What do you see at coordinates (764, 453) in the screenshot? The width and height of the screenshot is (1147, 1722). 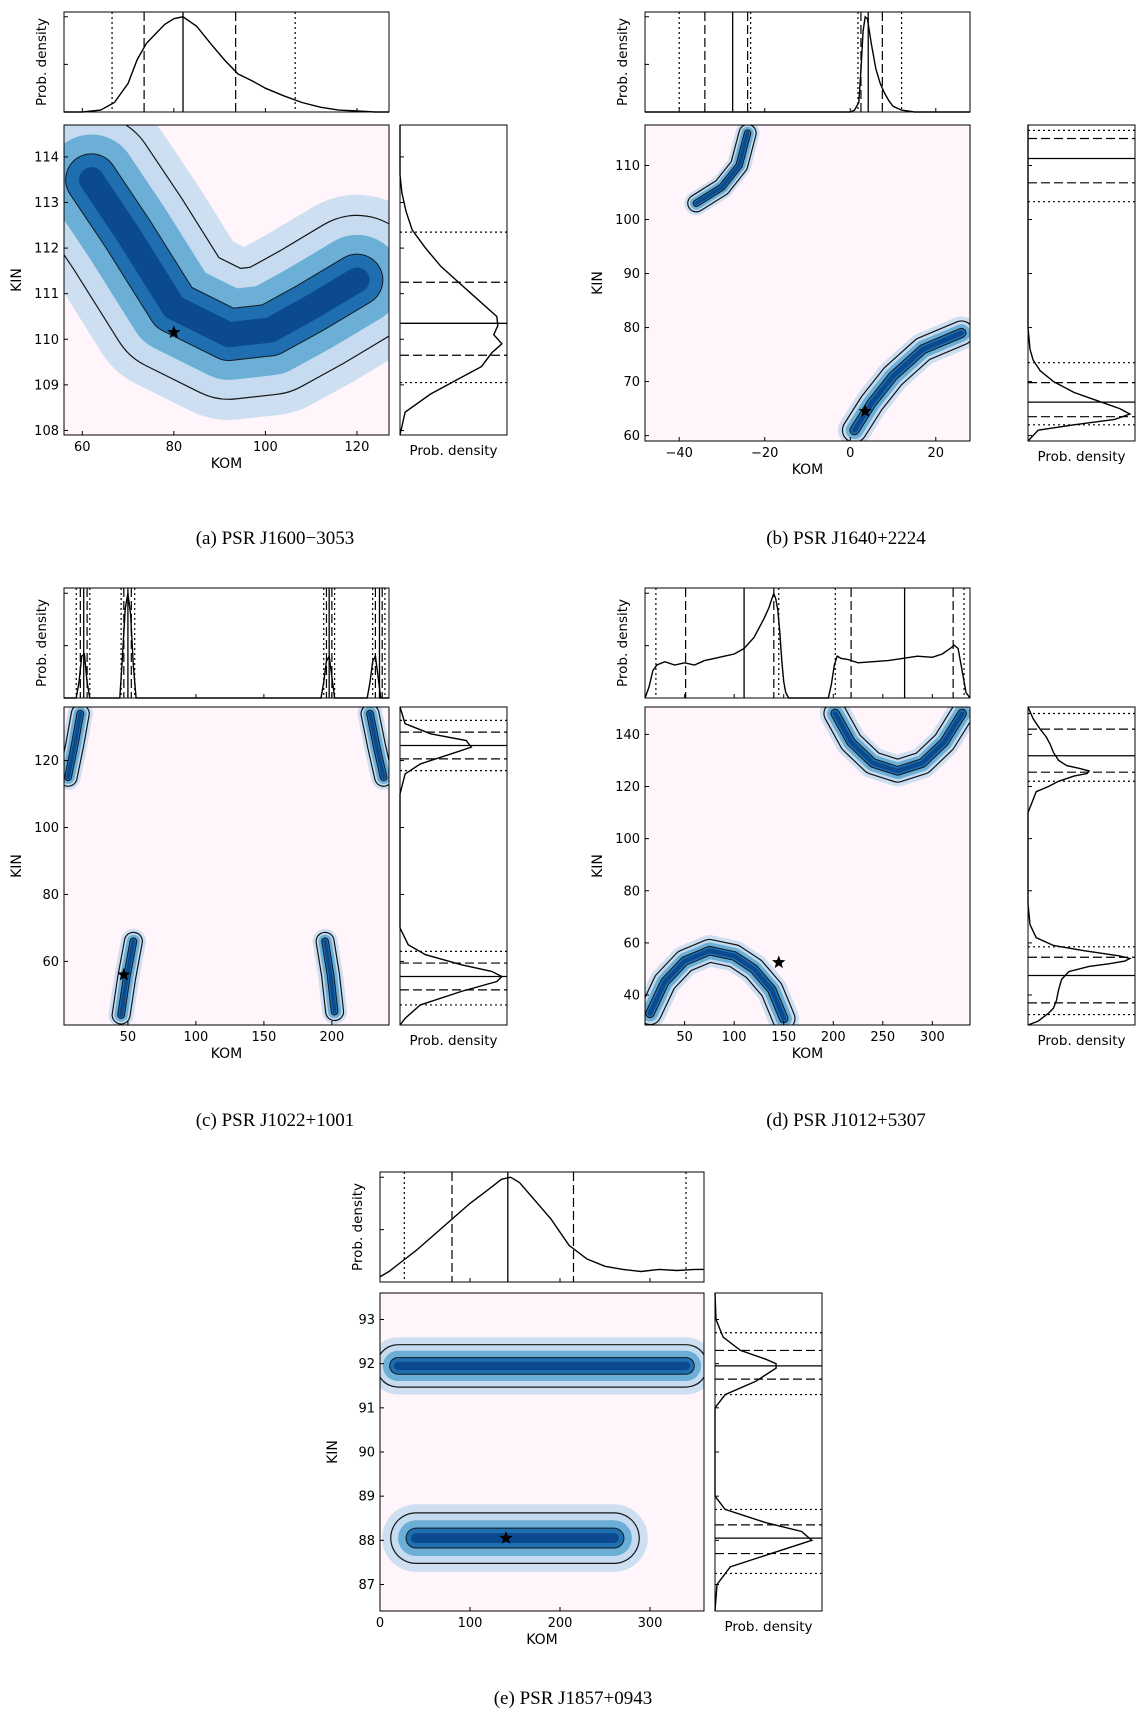 I see `x-tick-label: −20` at bounding box center [764, 453].